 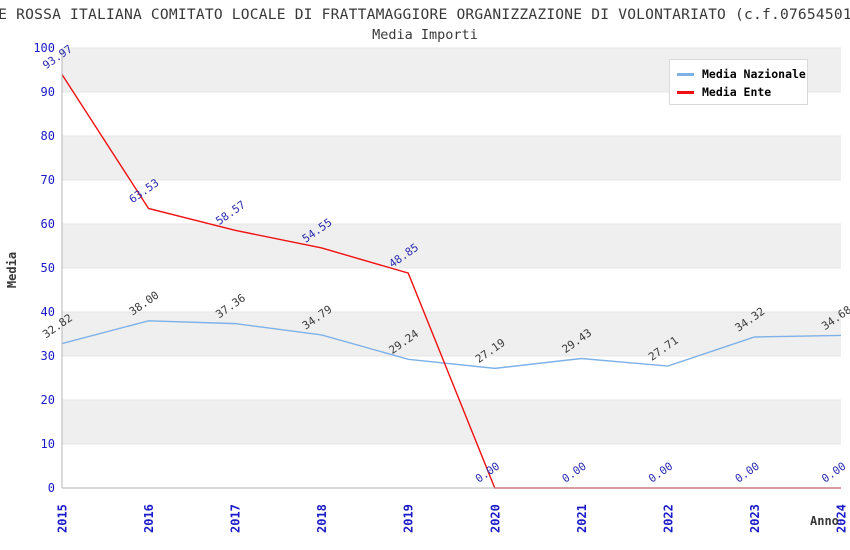 I want to click on legend-item-media-ente: Media Ente, so click(x=742, y=92).